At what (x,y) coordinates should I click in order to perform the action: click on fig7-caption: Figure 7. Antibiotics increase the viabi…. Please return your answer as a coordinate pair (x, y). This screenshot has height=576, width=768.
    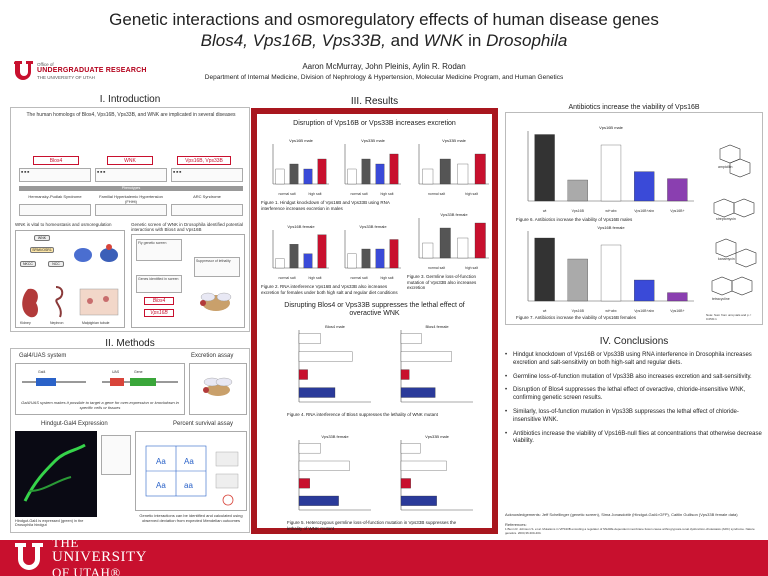
    Looking at the image, I should click on (576, 317).